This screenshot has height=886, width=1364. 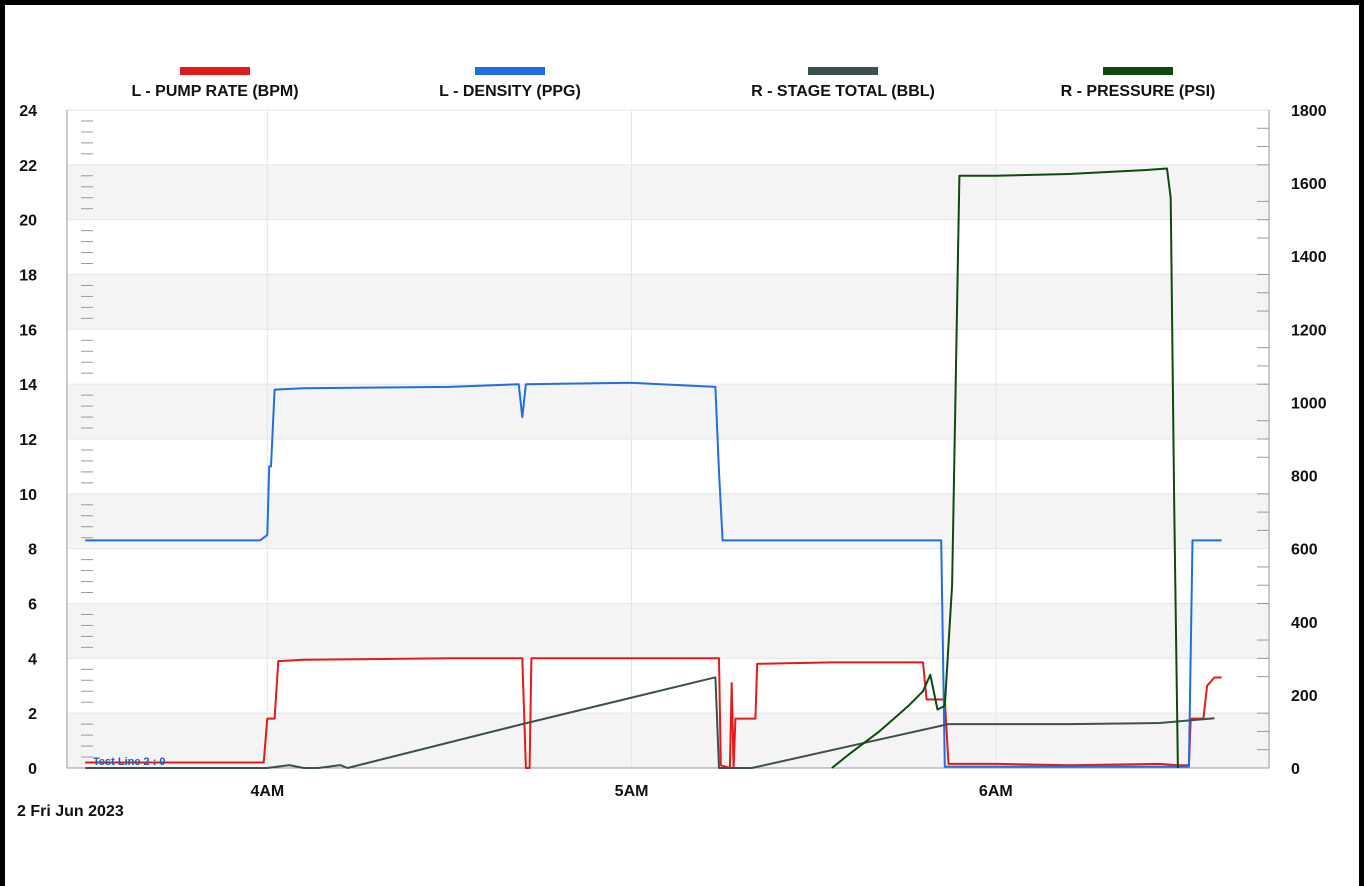 What do you see at coordinates (28, 276) in the screenshot?
I see `left-tick-label: 18` at bounding box center [28, 276].